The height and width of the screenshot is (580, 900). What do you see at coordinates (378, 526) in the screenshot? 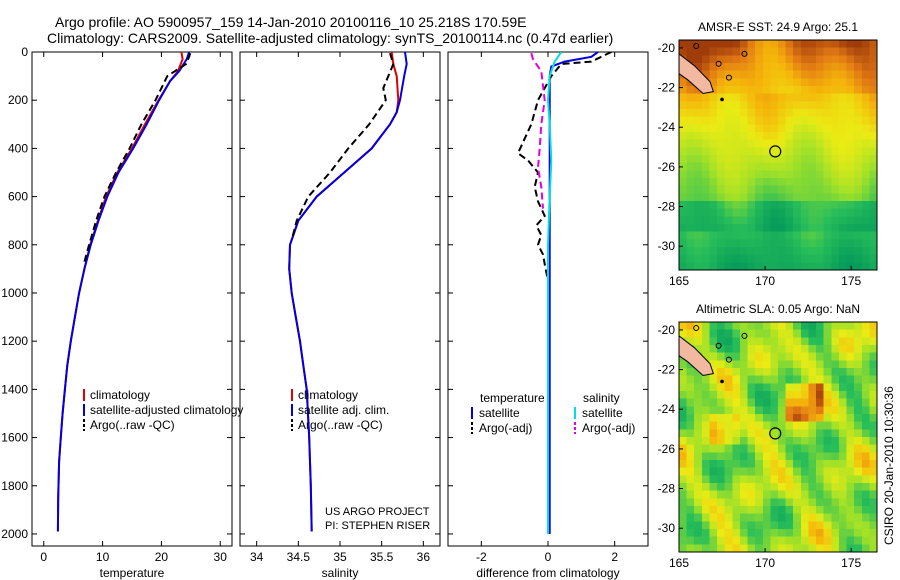
I see `credit-line-2: PI: STEPHEN RISER` at bounding box center [378, 526].